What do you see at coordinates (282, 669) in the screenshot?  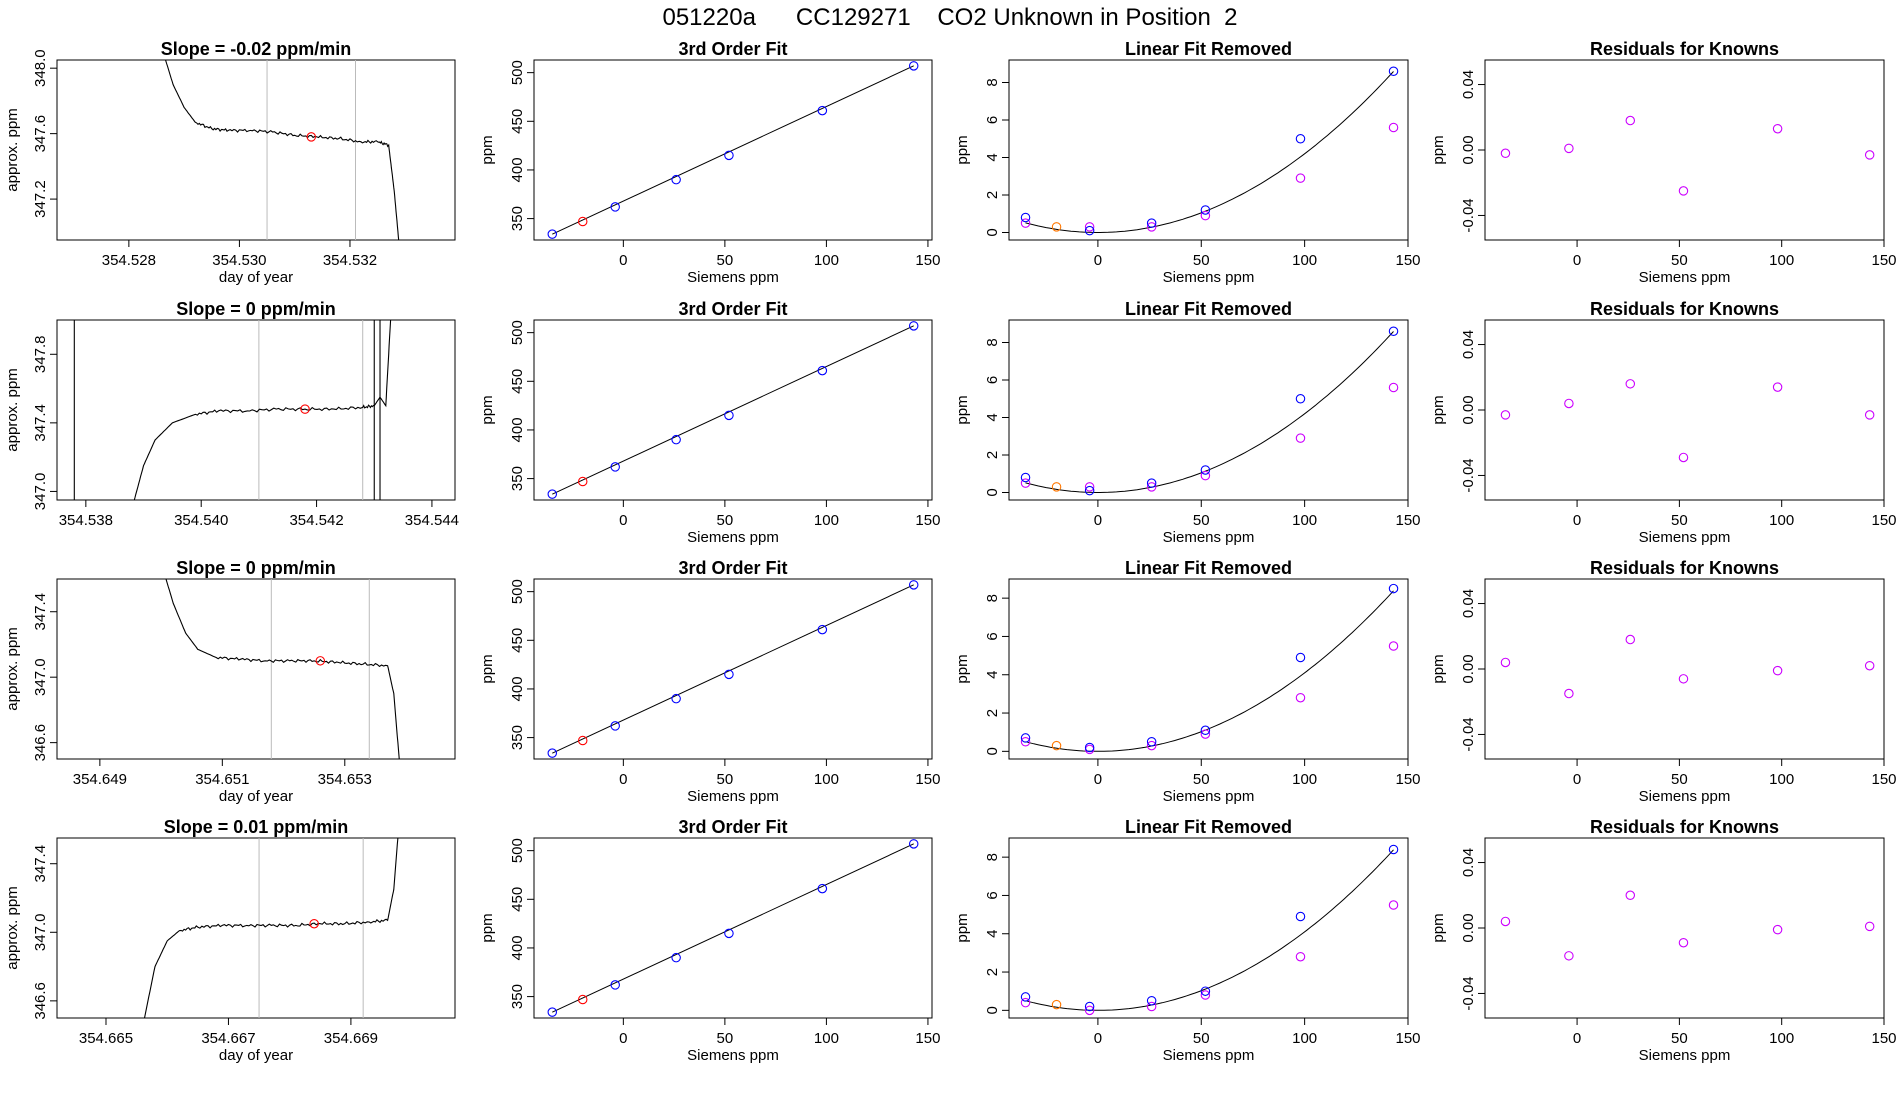 I see `trace-line` at bounding box center [282, 669].